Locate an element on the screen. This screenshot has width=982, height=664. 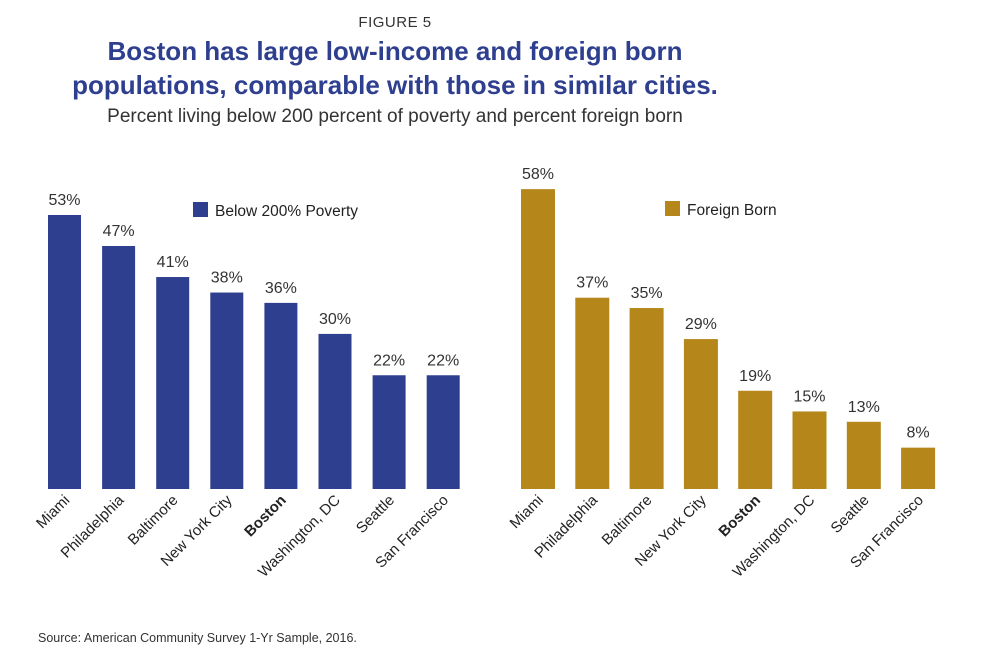
foreign-born-value-label: 15% is located at coordinates (809, 396).